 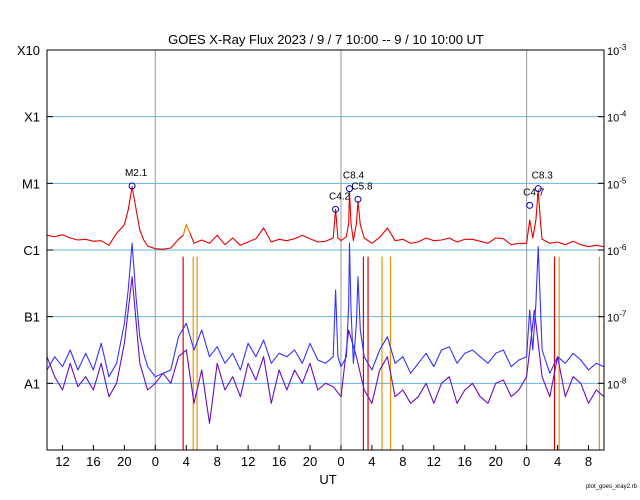 I want to click on y-tick-label-left: C1, so click(x=31, y=250).